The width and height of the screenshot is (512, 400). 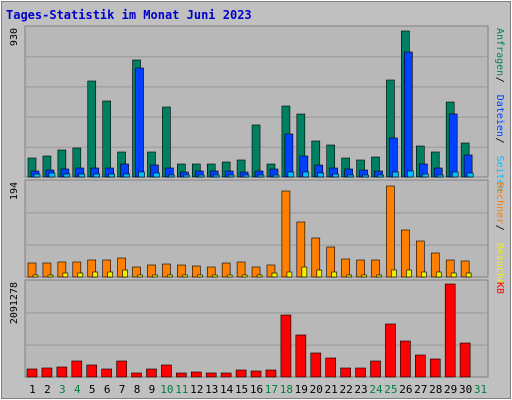 I want to click on top-ymax-label: 930, so click(x=14, y=37).